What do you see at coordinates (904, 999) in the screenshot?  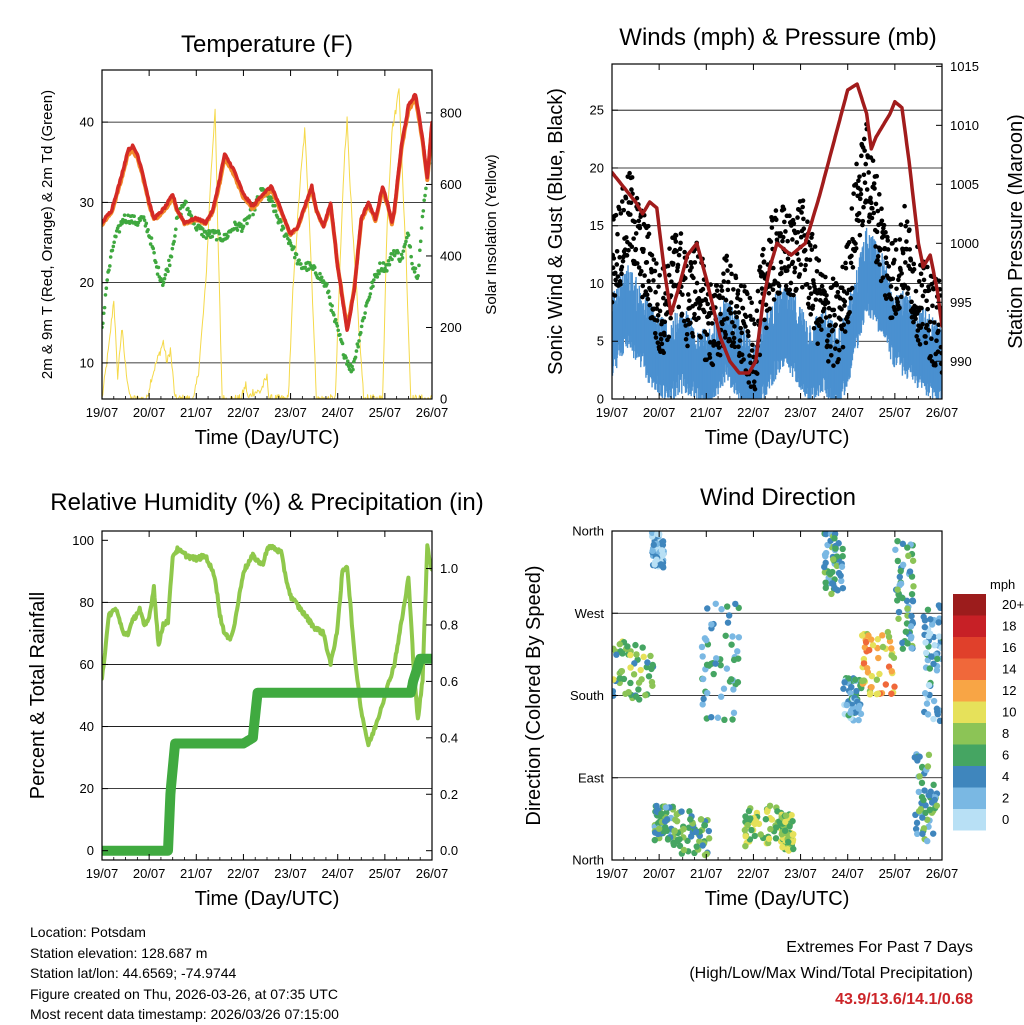 I see `extremes-values: 43.9/13.6/14.1/0.68` at bounding box center [904, 999].